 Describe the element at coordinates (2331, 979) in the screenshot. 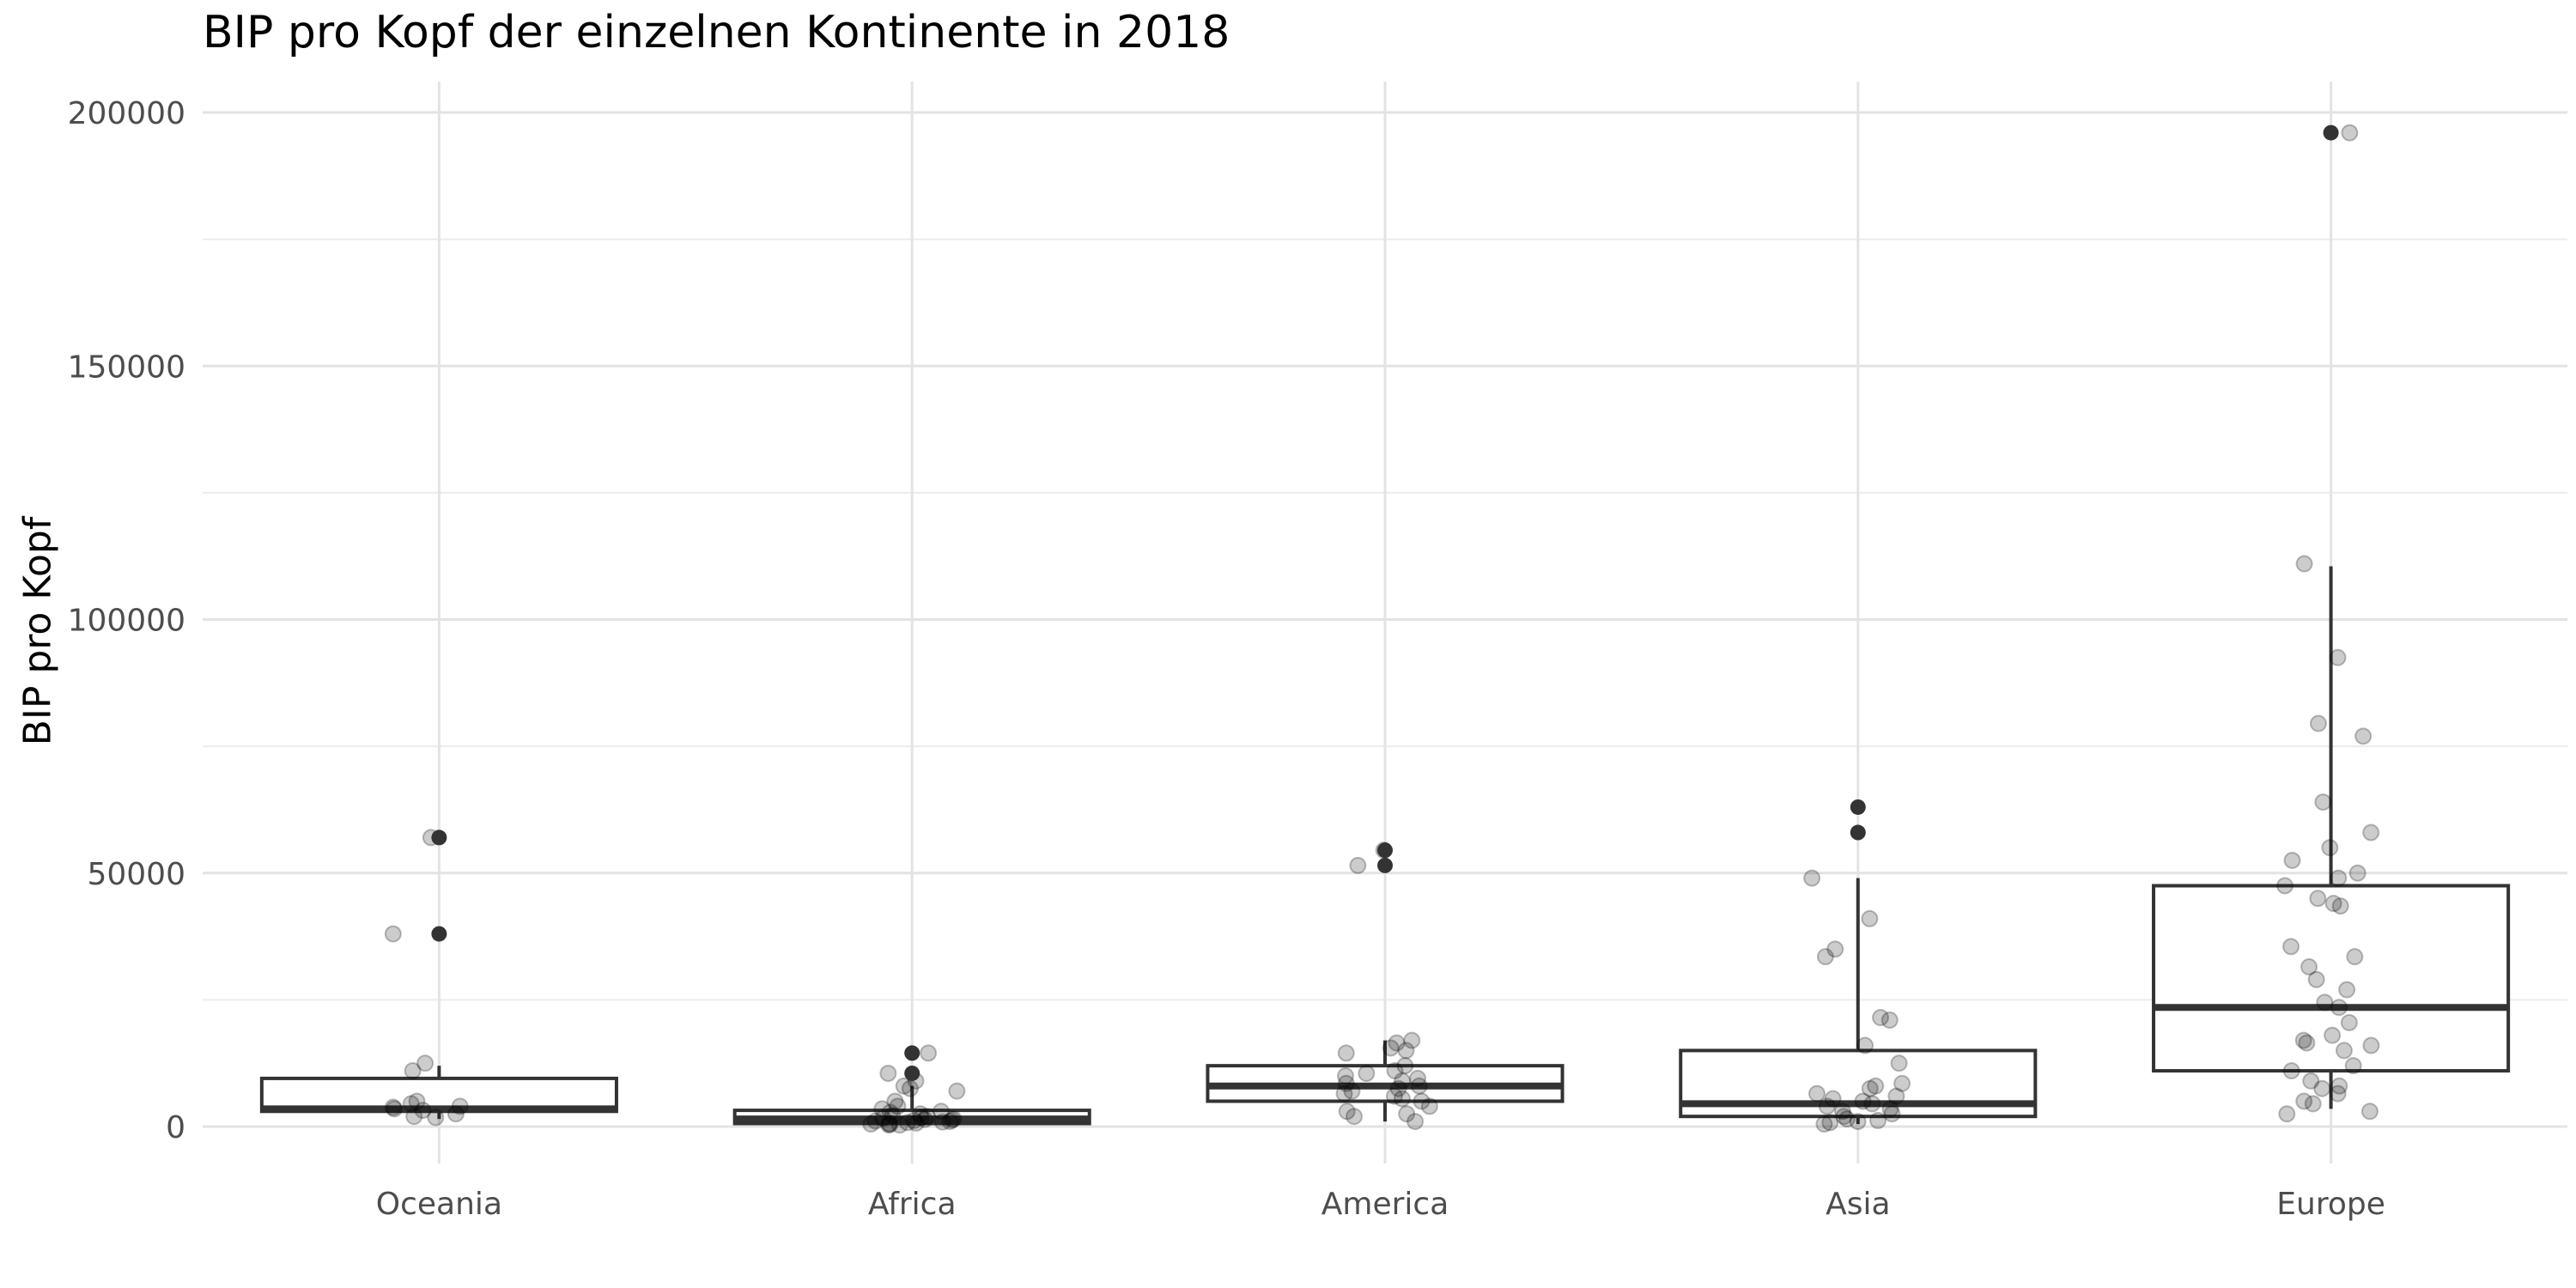

I see `box-europe` at that location.